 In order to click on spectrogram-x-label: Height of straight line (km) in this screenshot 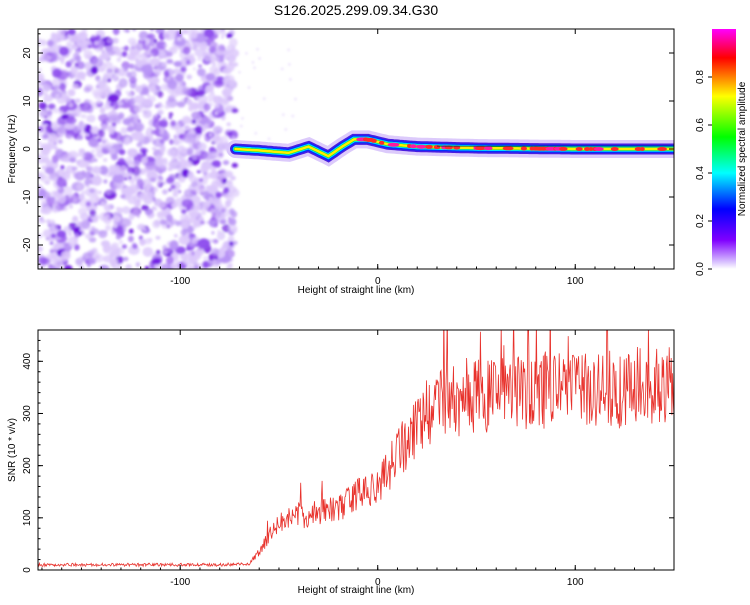, I will do `click(356, 290)`.